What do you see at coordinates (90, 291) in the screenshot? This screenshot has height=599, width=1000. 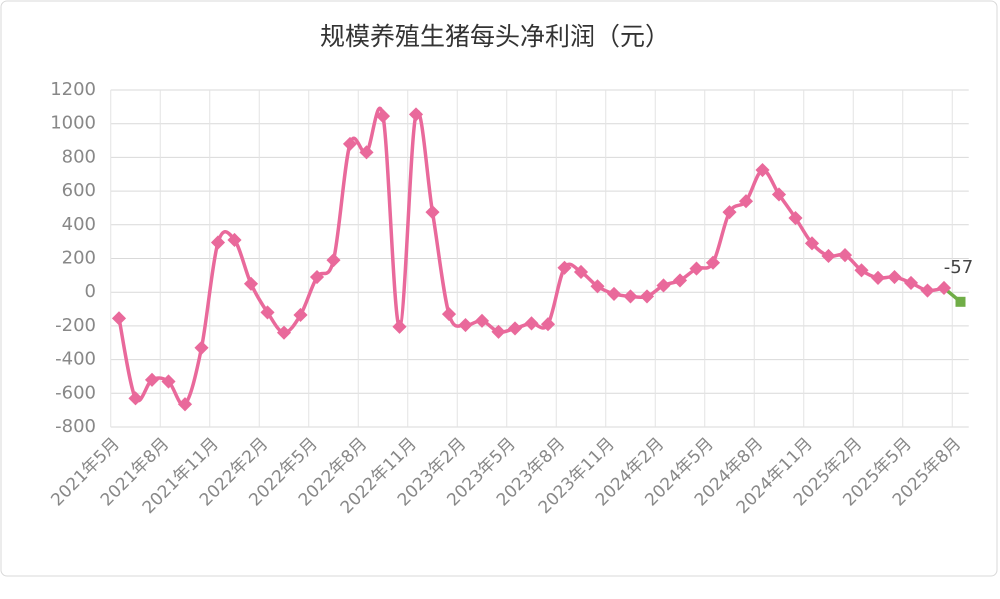 I see `y-tick-label: 0` at bounding box center [90, 291].